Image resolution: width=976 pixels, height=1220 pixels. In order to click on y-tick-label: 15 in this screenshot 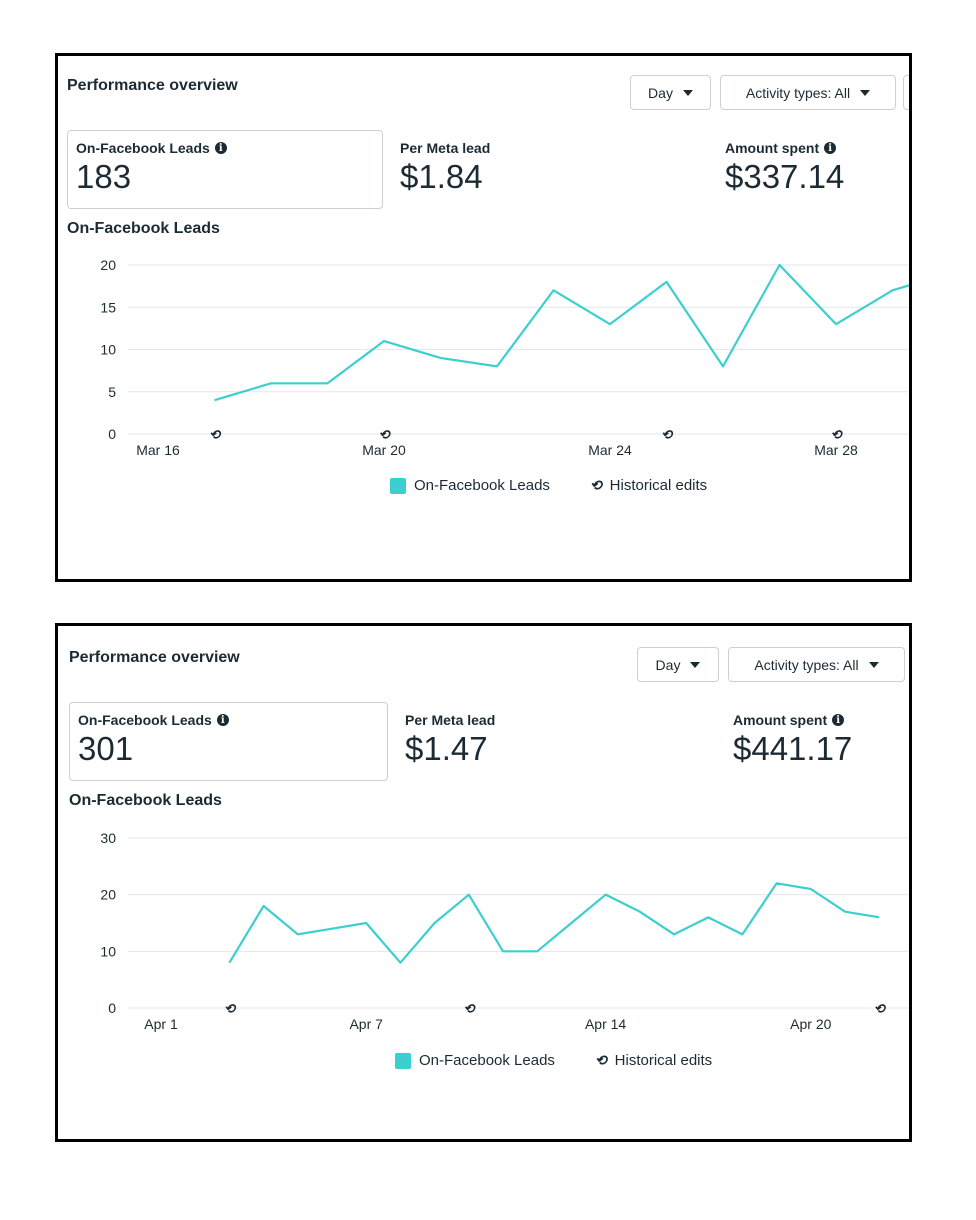, I will do `click(108, 307)`.